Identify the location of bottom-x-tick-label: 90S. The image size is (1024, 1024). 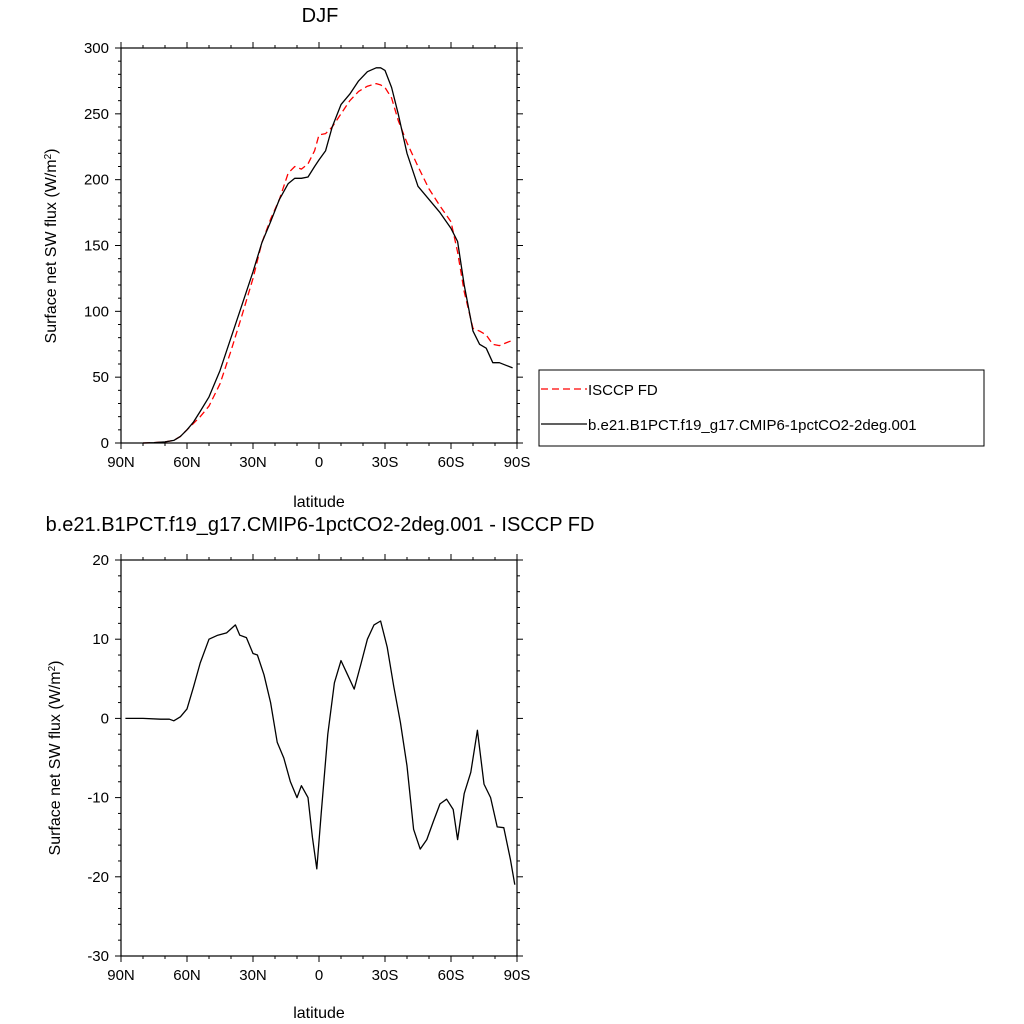
(517, 975).